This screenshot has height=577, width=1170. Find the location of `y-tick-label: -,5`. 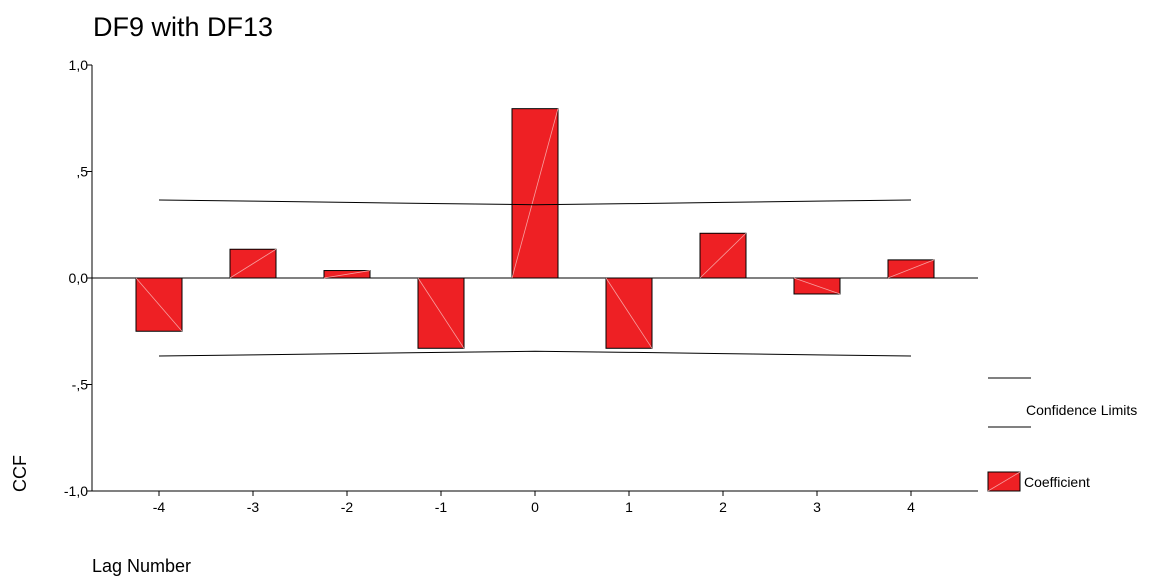

y-tick-label: -,5 is located at coordinates (80, 385).